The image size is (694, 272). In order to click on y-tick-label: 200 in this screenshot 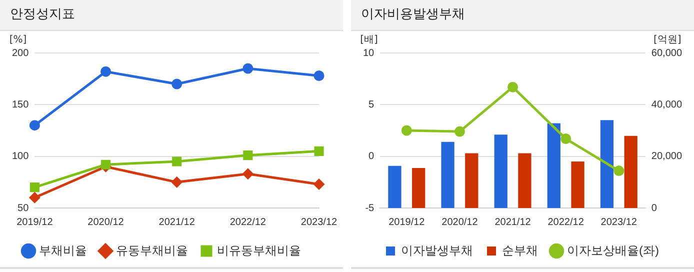, I will do `click(21, 53)`.